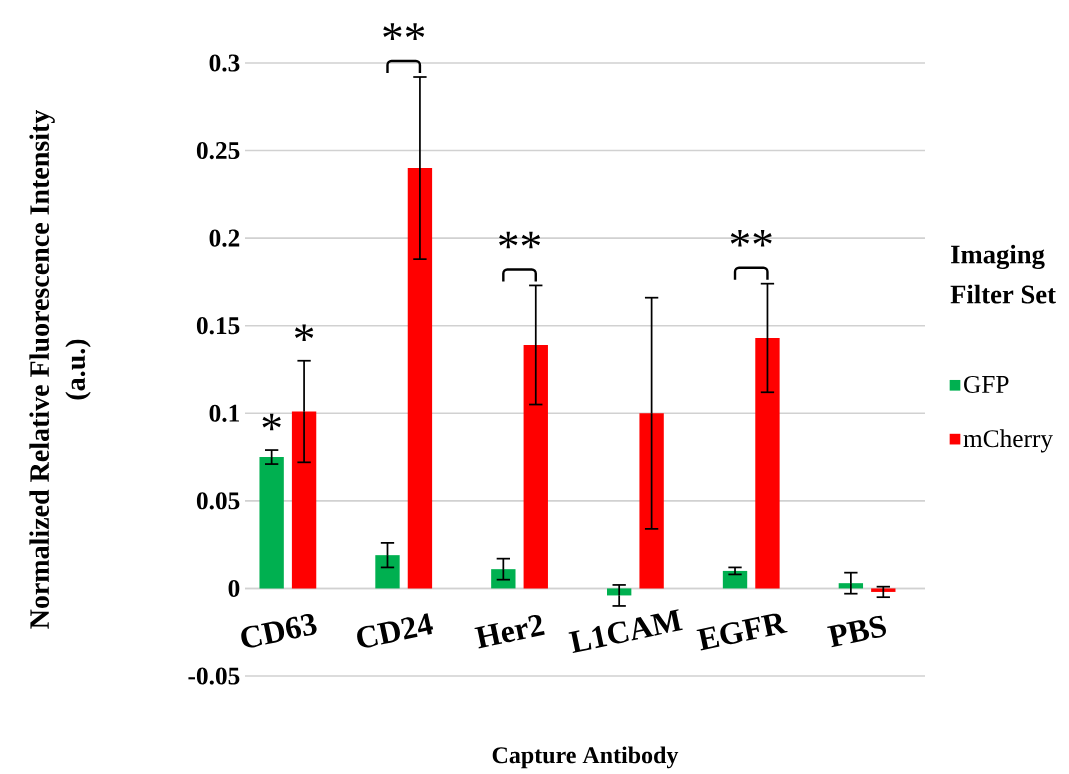 Image resolution: width=1069 pixels, height=774 pixels. I want to click on legend-label: GFP, so click(986, 384).